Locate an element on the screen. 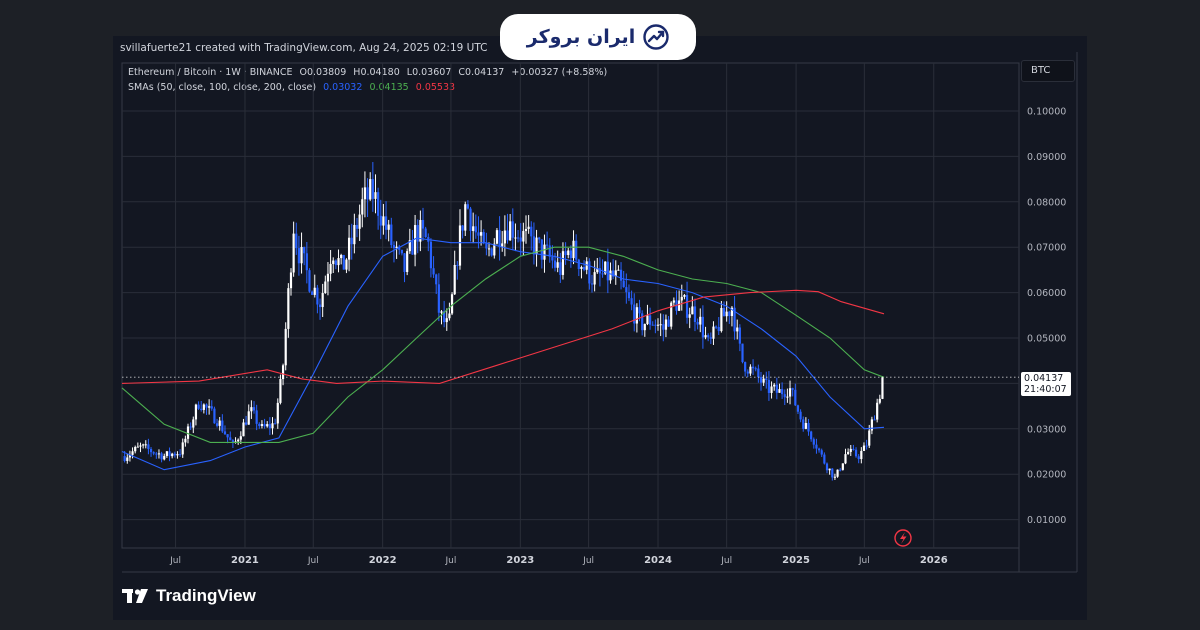 This screenshot has width=1200, height=630. x-tick-label: 2022 is located at coordinates (383, 560).